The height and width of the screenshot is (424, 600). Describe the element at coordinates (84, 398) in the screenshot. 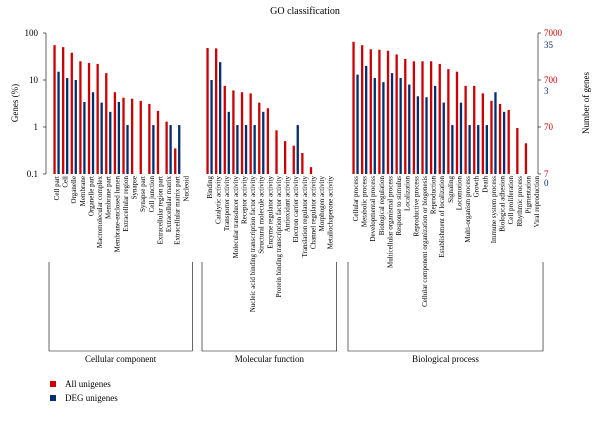

I see `legend-item-deg: DEG unigenes` at that location.